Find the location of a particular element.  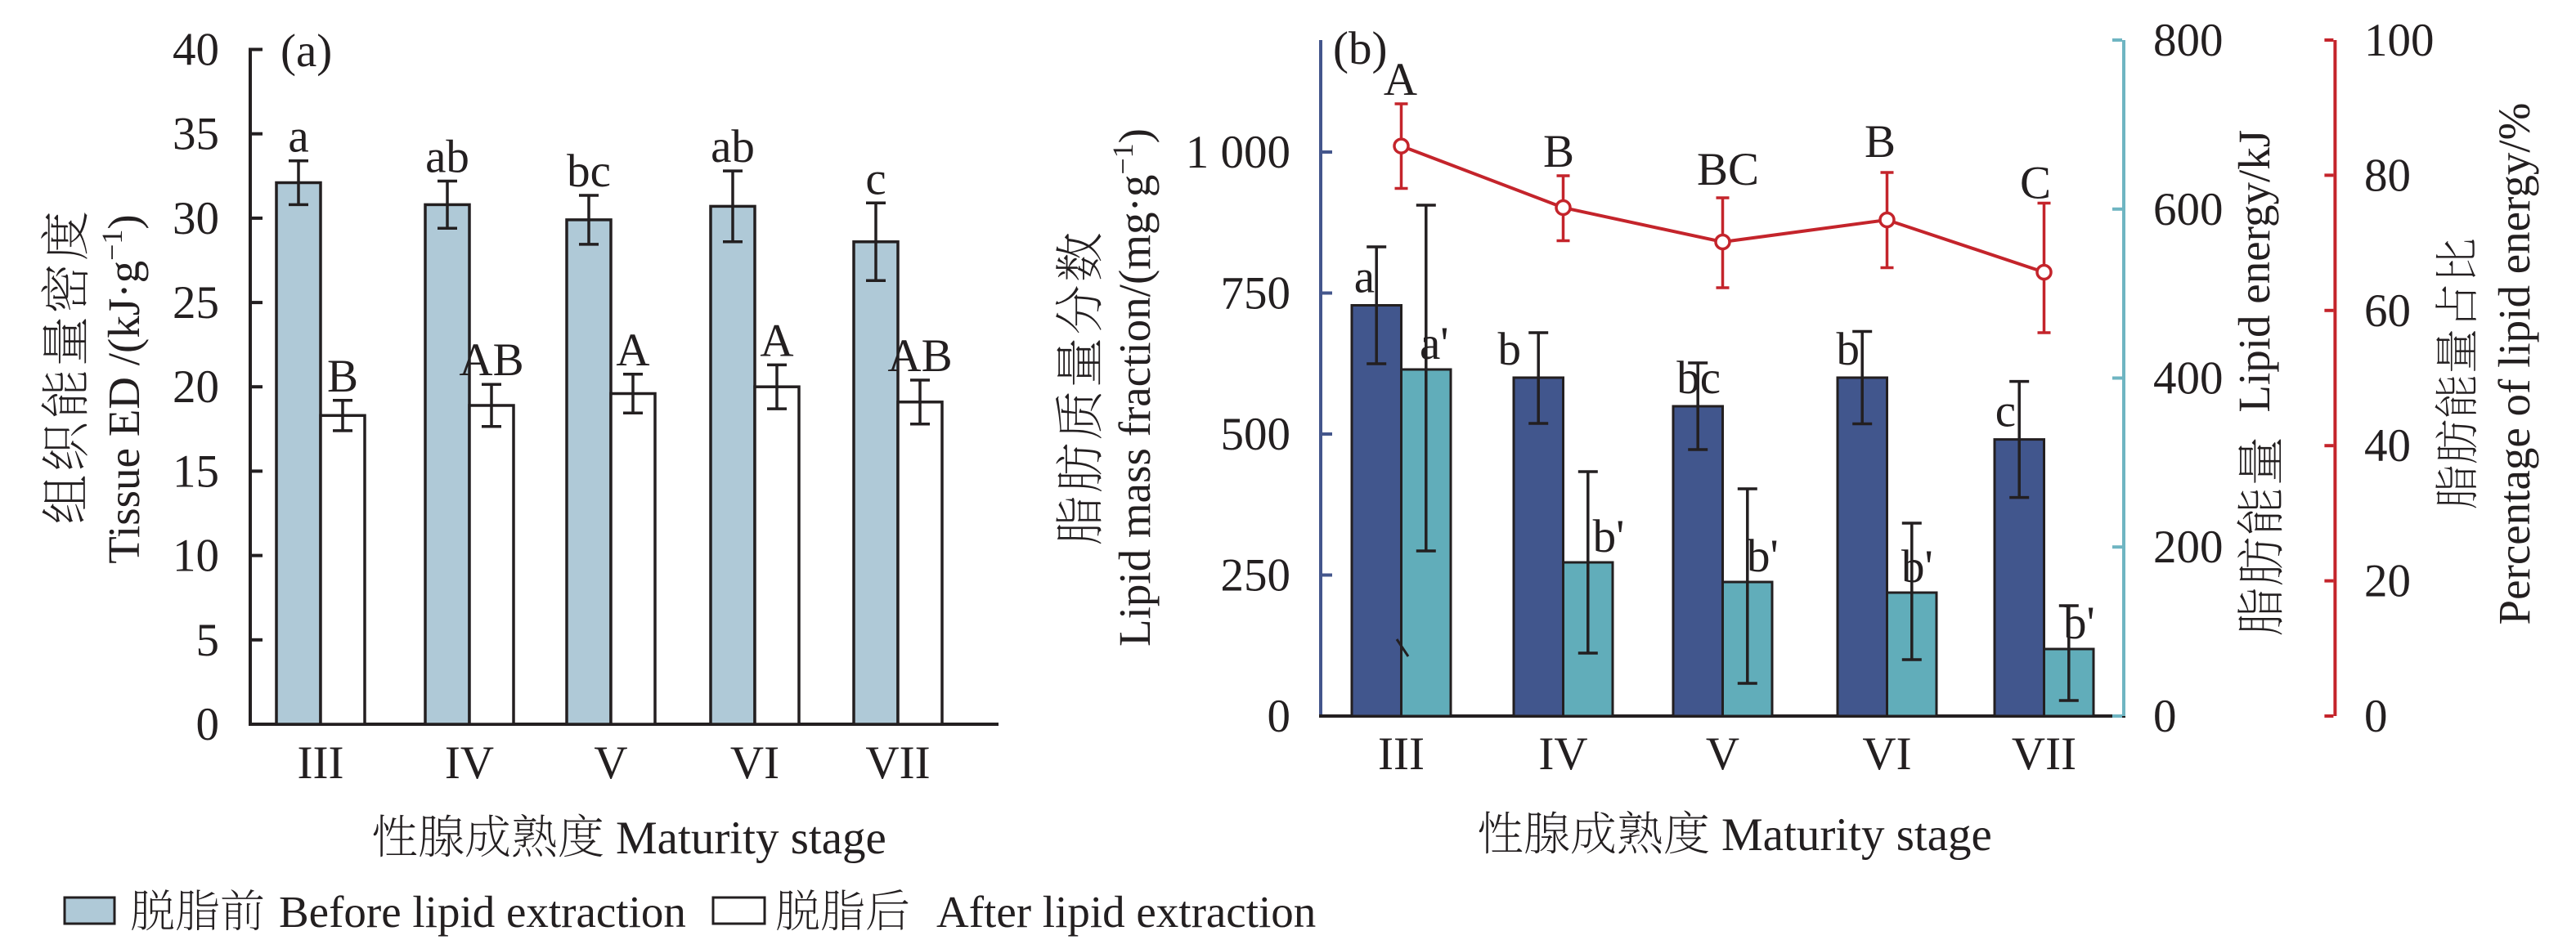

svg-text: 200 is located at coordinates (2189, 547).